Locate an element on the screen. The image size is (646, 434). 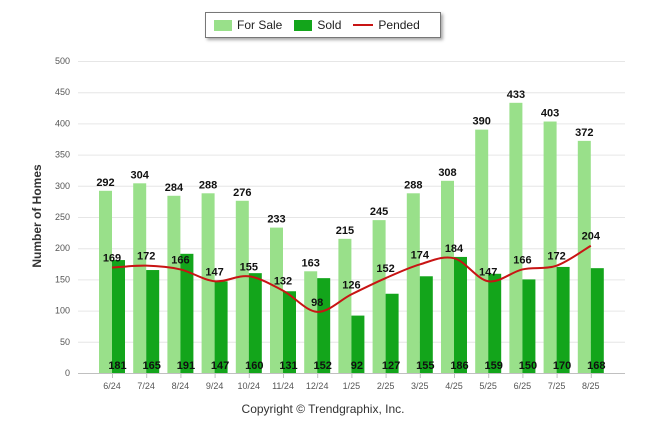
data-label-sold: 92 is located at coordinates (357, 366).